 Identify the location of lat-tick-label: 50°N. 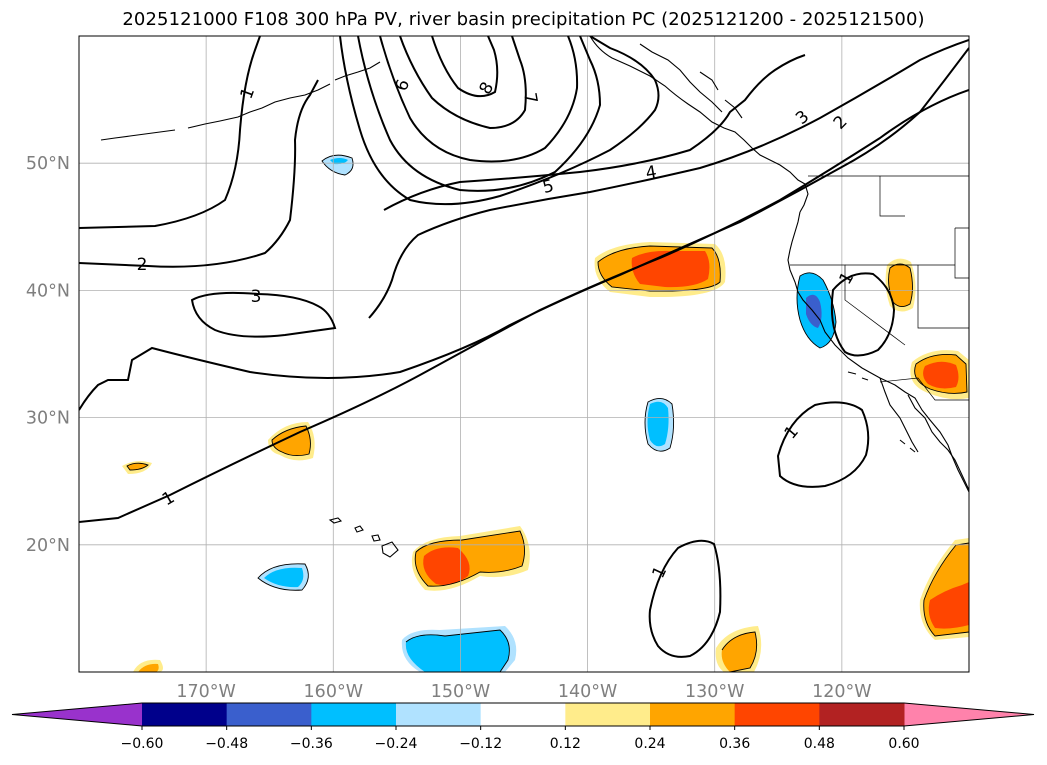
(48, 164).